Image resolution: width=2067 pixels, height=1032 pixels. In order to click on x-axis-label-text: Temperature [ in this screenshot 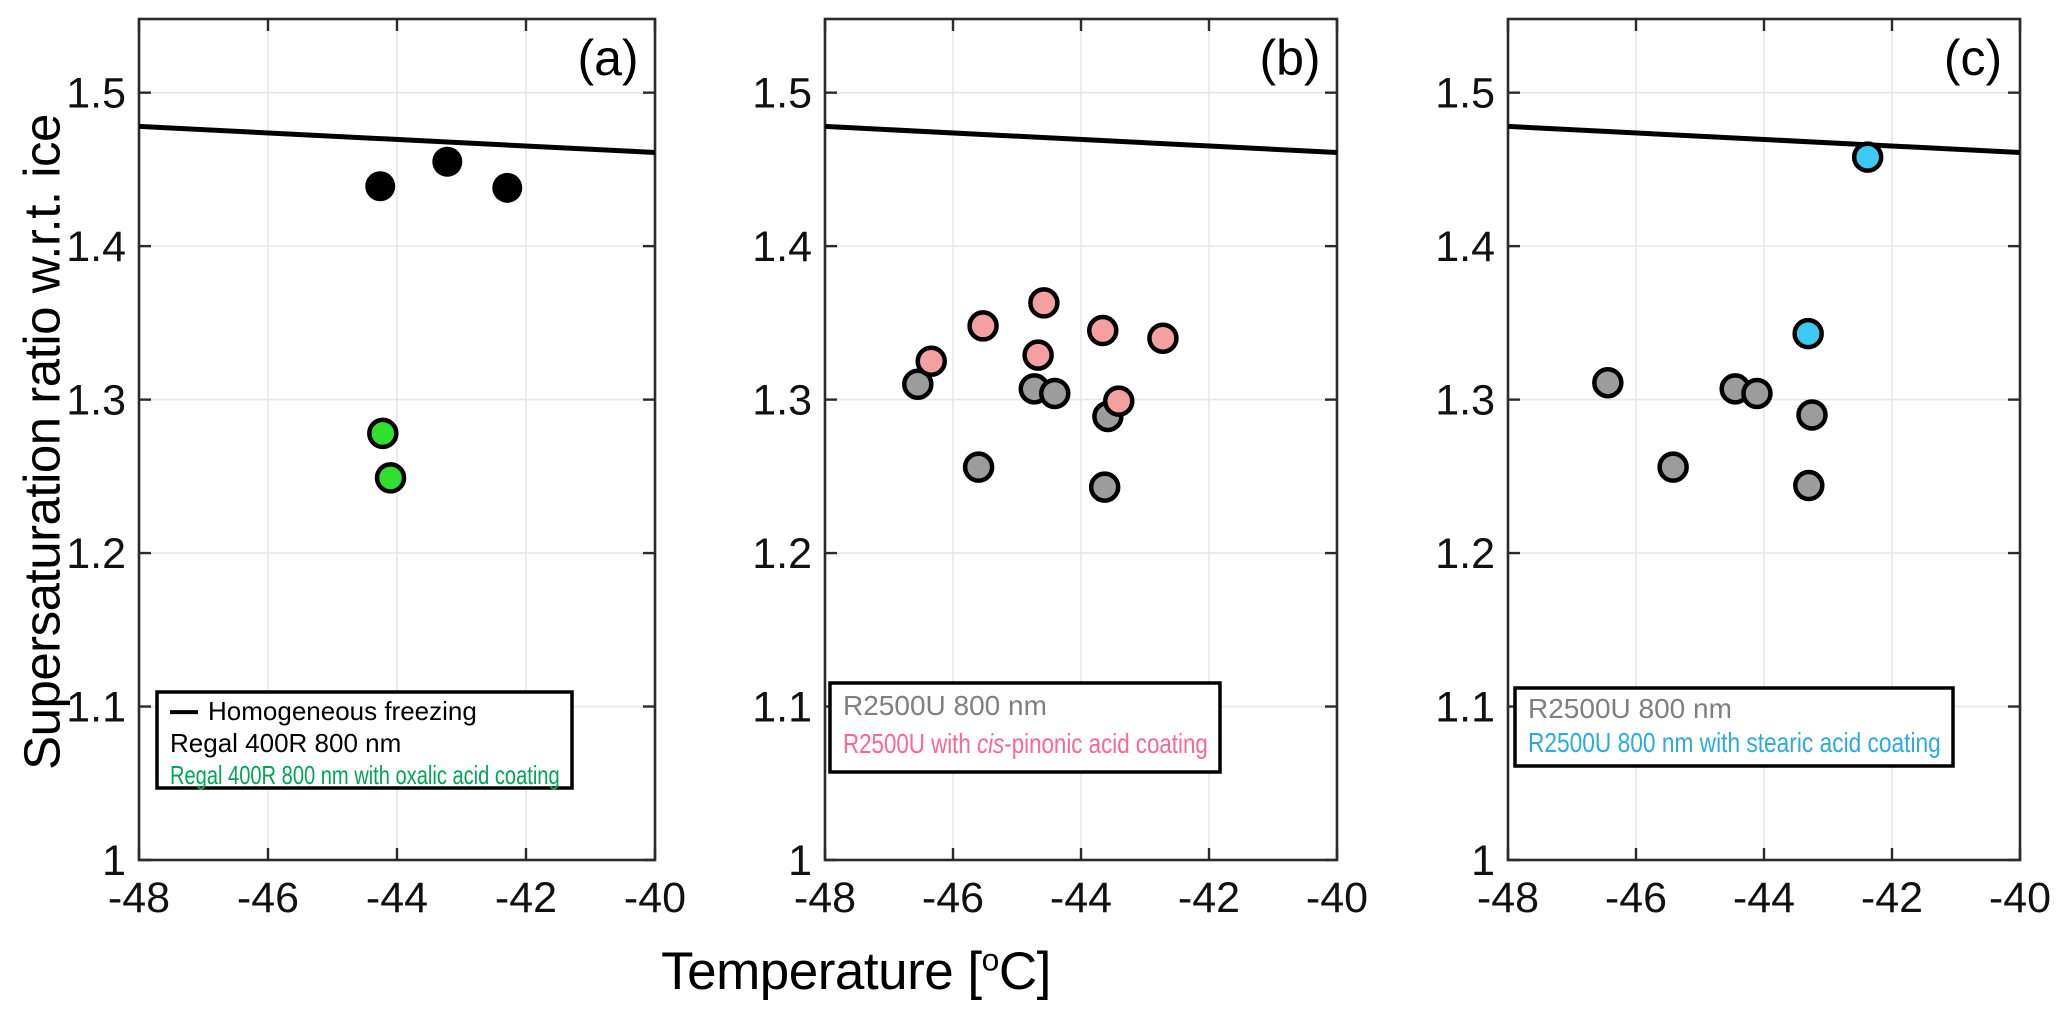, I will do `click(821, 971)`.